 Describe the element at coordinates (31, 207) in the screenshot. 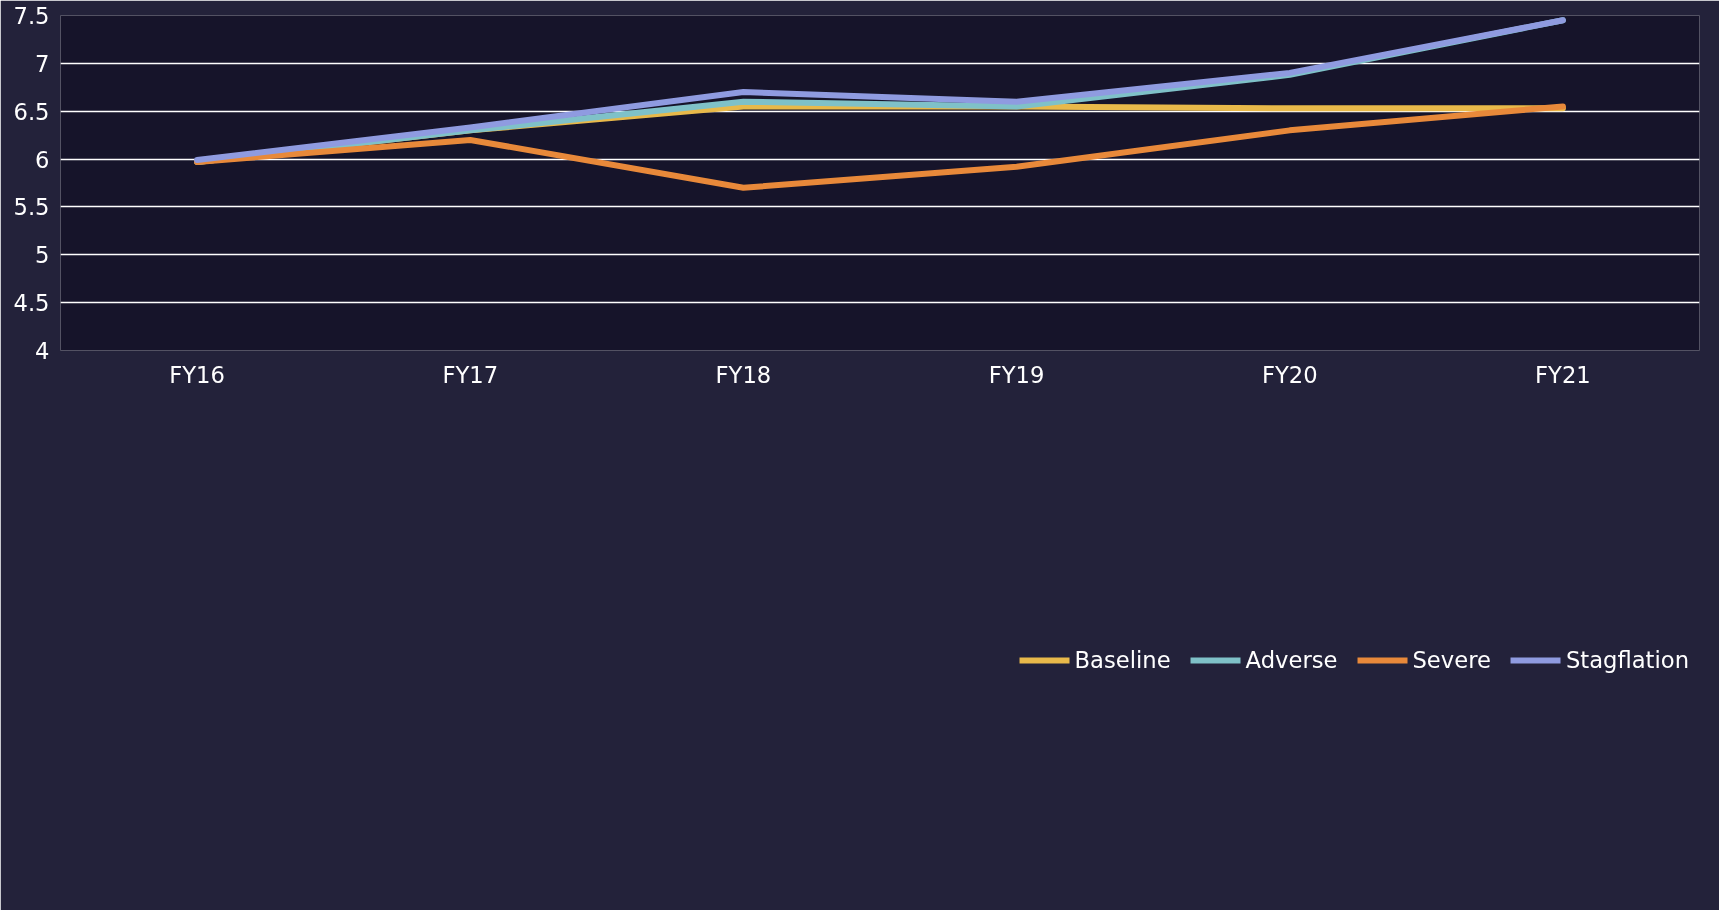

I see `y-tick-label: 5.5` at that location.